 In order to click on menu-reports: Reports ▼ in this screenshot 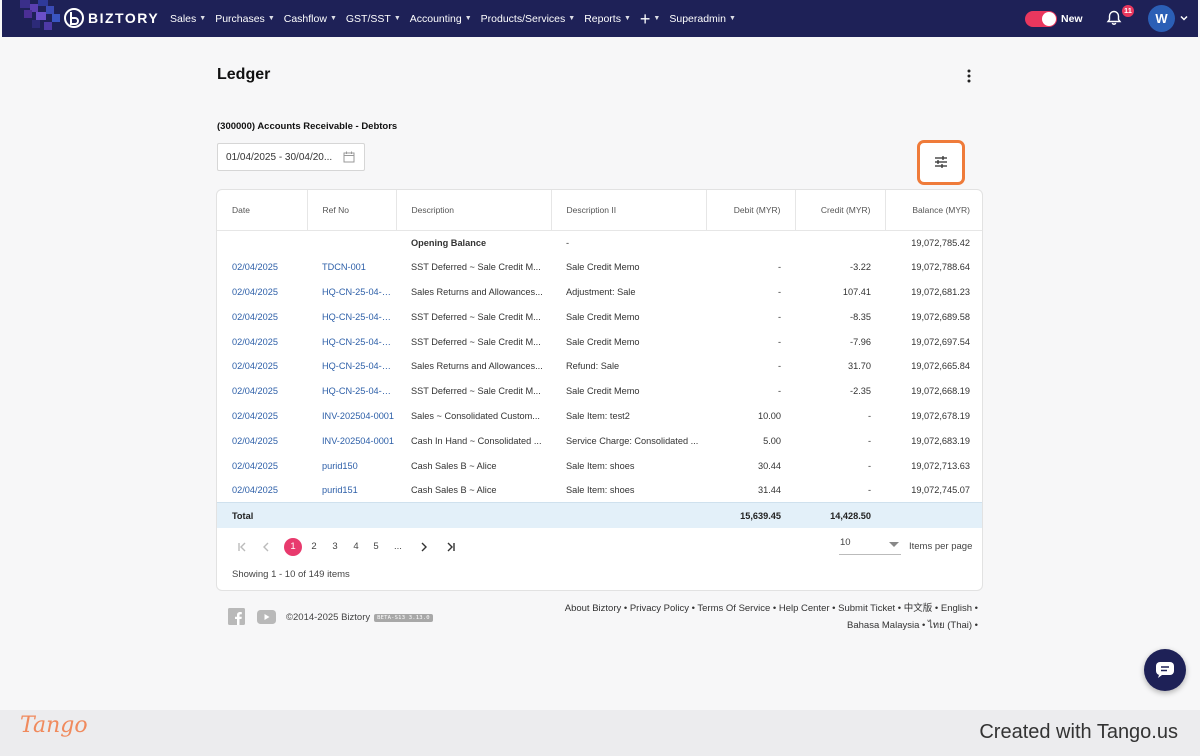, I will do `click(607, 19)`.